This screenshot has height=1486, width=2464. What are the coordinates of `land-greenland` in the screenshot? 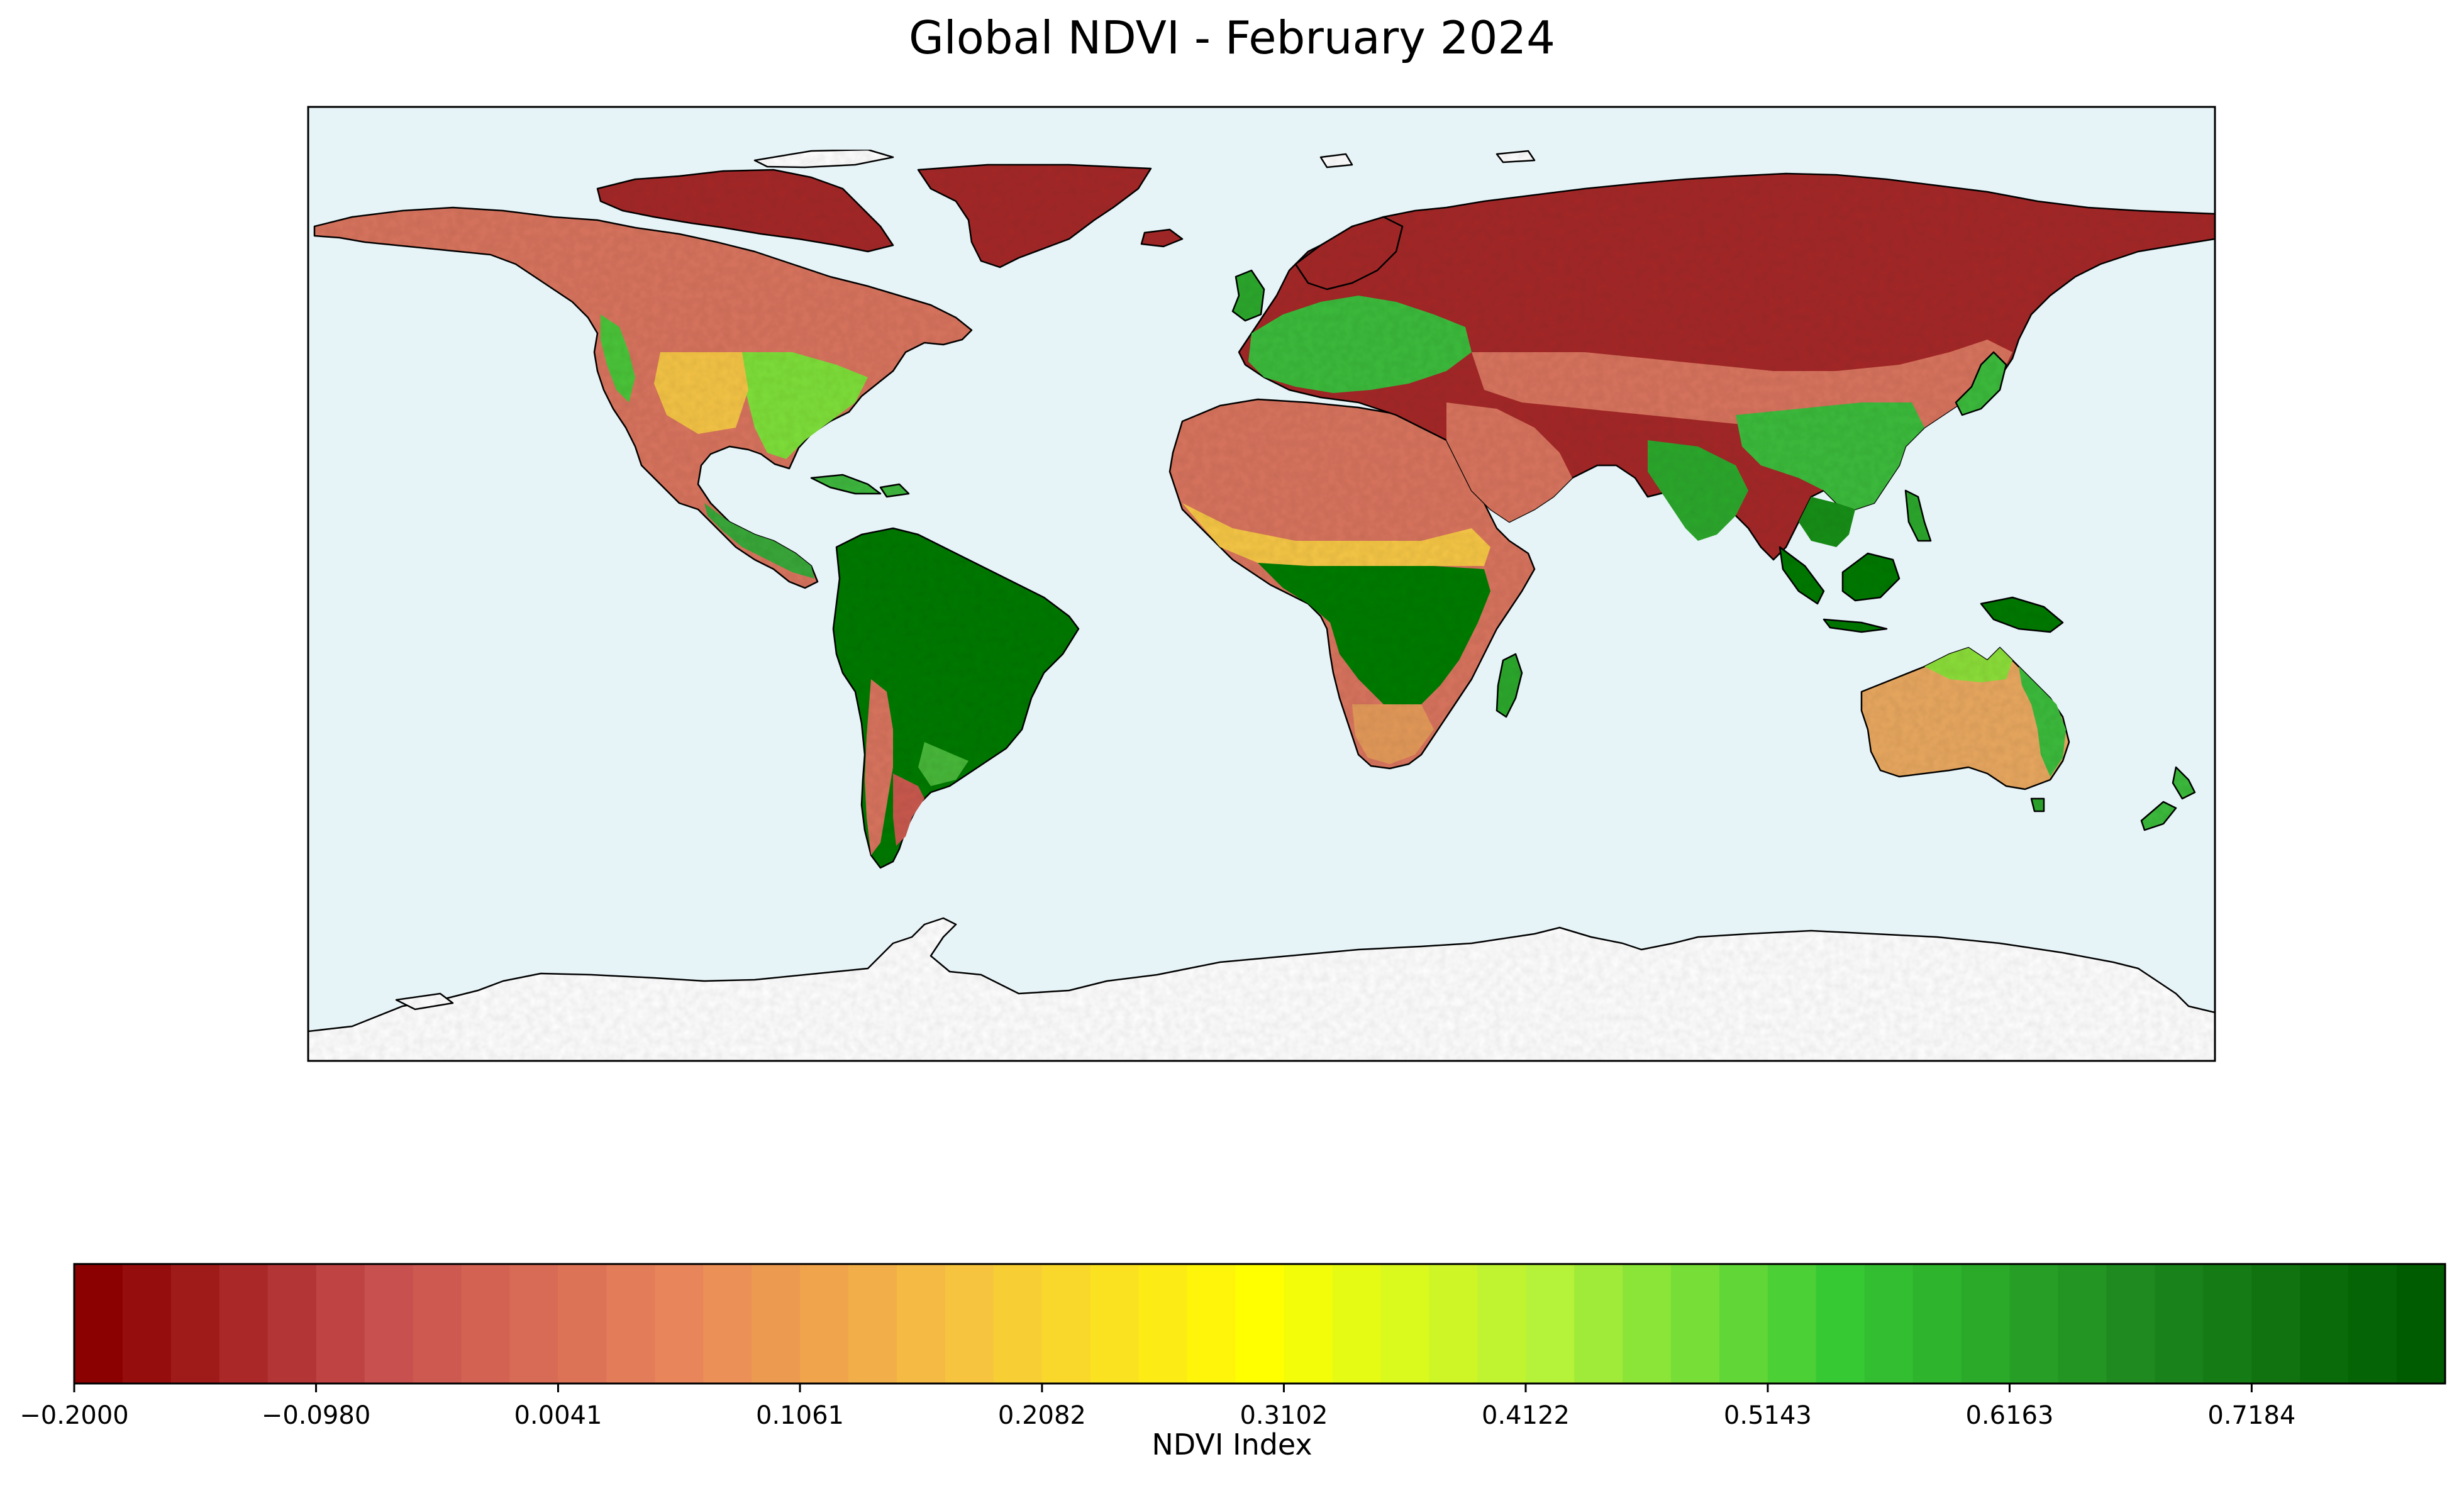 It's located at (1034, 216).